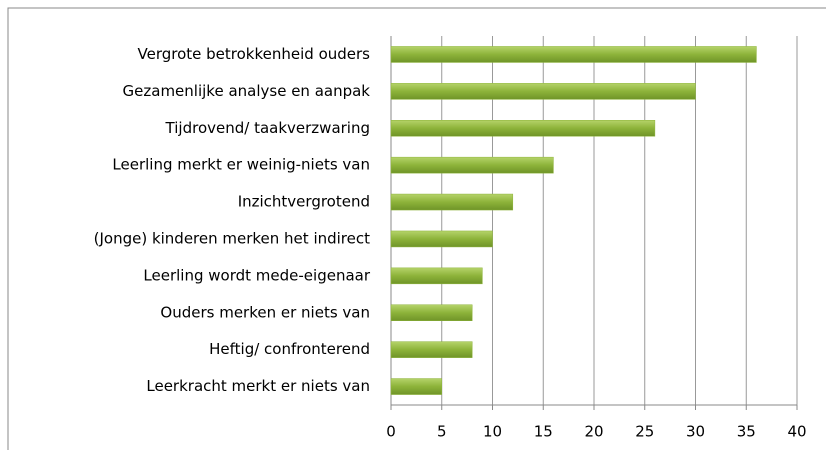 The height and width of the screenshot is (450, 826). Describe the element at coordinates (746, 432) in the screenshot. I see `x-tick-label: 35` at that location.